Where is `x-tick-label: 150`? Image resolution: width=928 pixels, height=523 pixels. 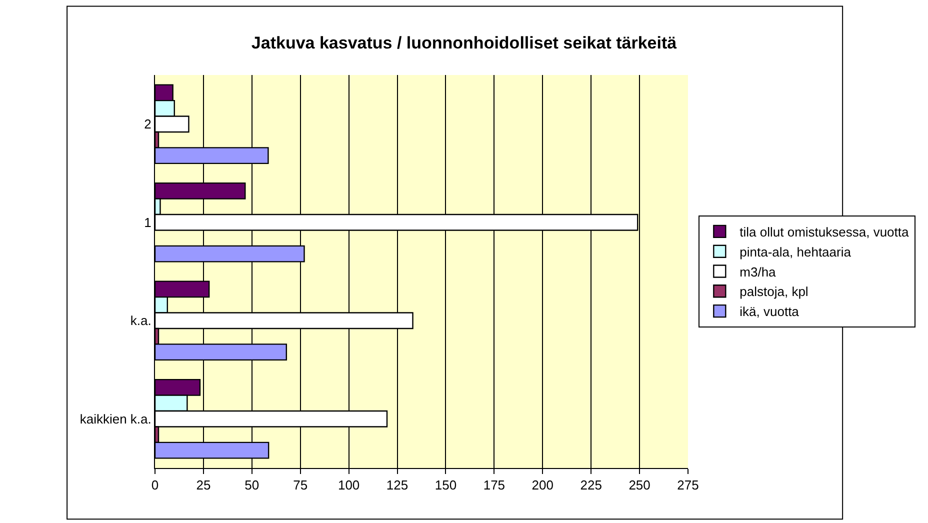
x-tick-label: 150 is located at coordinates (445, 485).